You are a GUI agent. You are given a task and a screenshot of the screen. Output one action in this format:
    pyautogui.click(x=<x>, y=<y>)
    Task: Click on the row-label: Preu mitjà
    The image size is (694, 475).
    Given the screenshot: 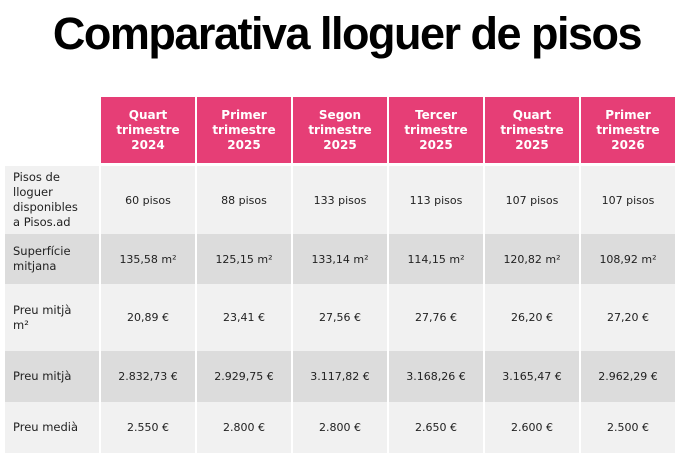 What is the action you would take?
    pyautogui.click(x=52, y=376)
    